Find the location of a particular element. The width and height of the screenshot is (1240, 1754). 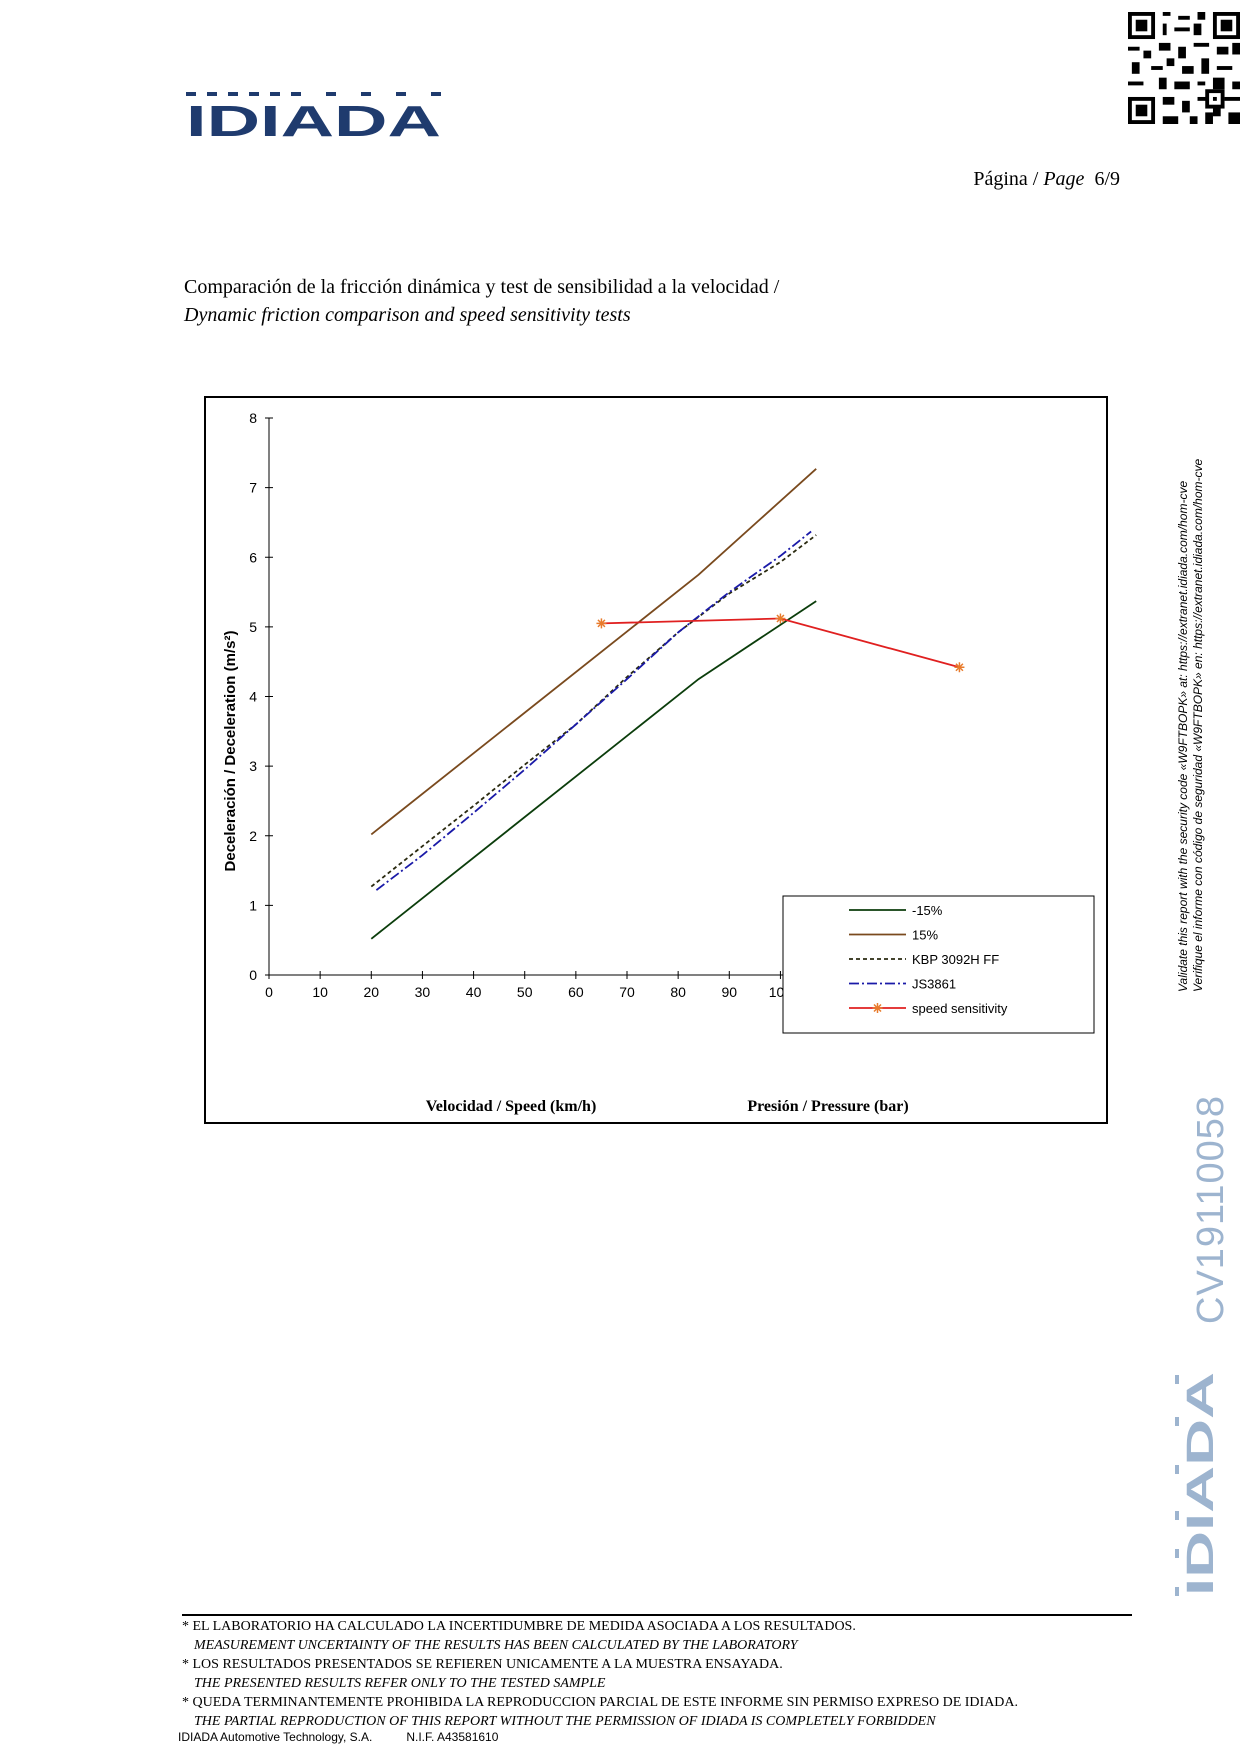

x-axis-label-pressure: Presión / Pressure (bar) is located at coordinates (827, 1106).